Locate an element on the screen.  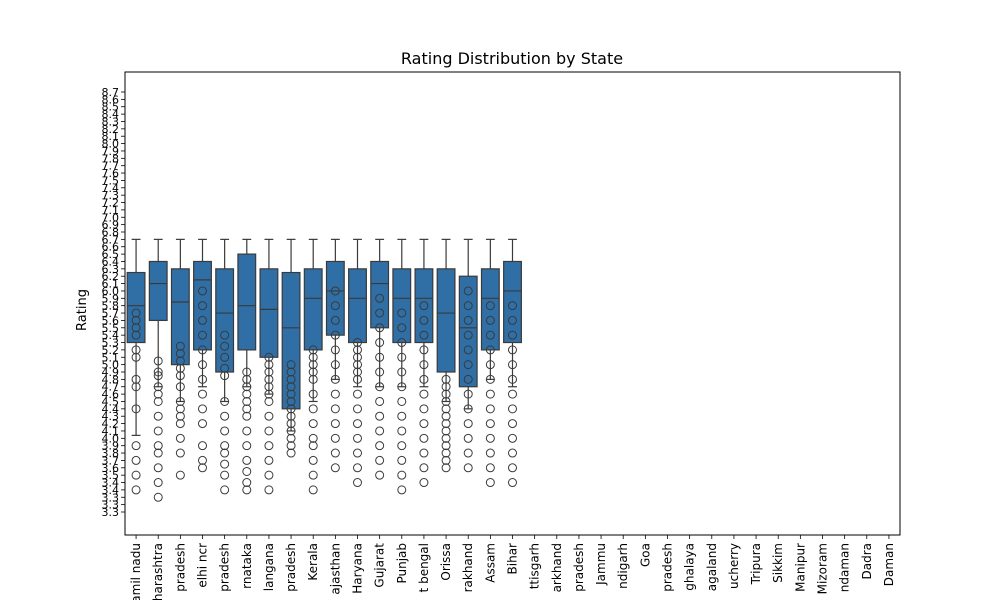
y-tick-label: 8.2 is located at coordinates (111, 129).